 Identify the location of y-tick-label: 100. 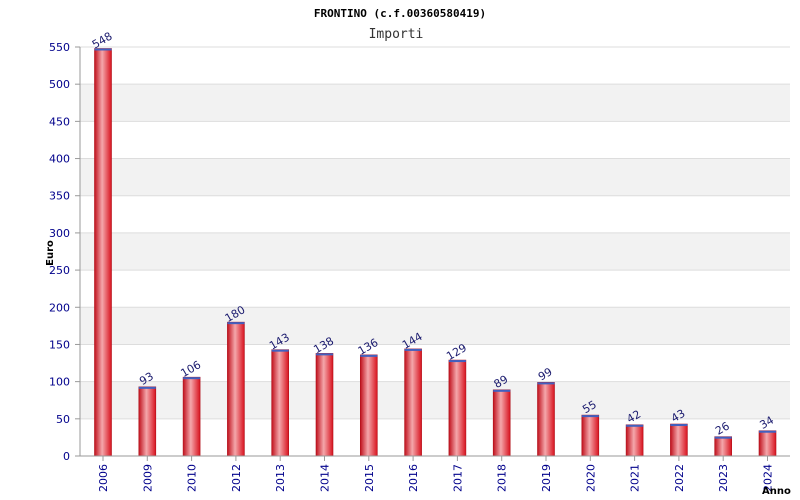
(59, 382).